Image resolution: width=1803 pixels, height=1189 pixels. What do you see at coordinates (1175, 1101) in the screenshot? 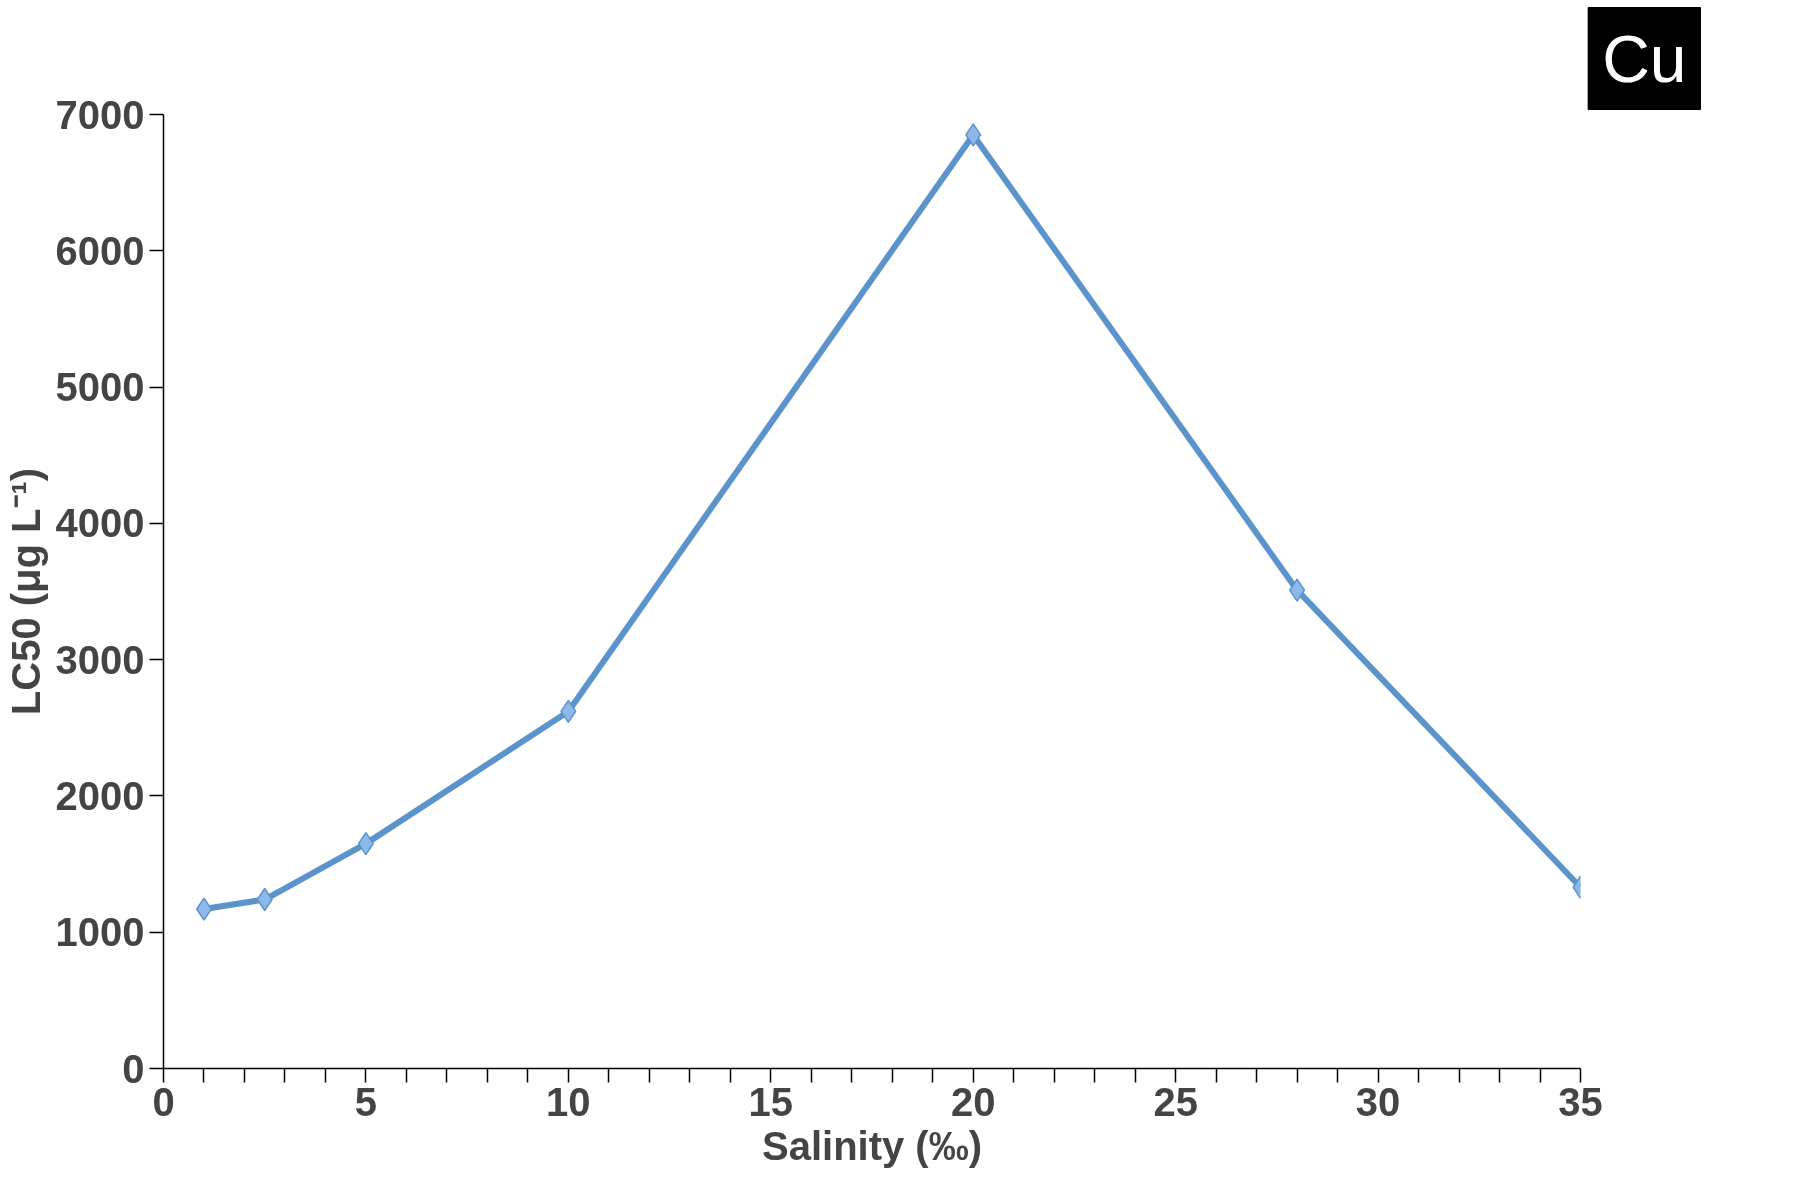
I see `x-tick-label: 25` at bounding box center [1175, 1101].